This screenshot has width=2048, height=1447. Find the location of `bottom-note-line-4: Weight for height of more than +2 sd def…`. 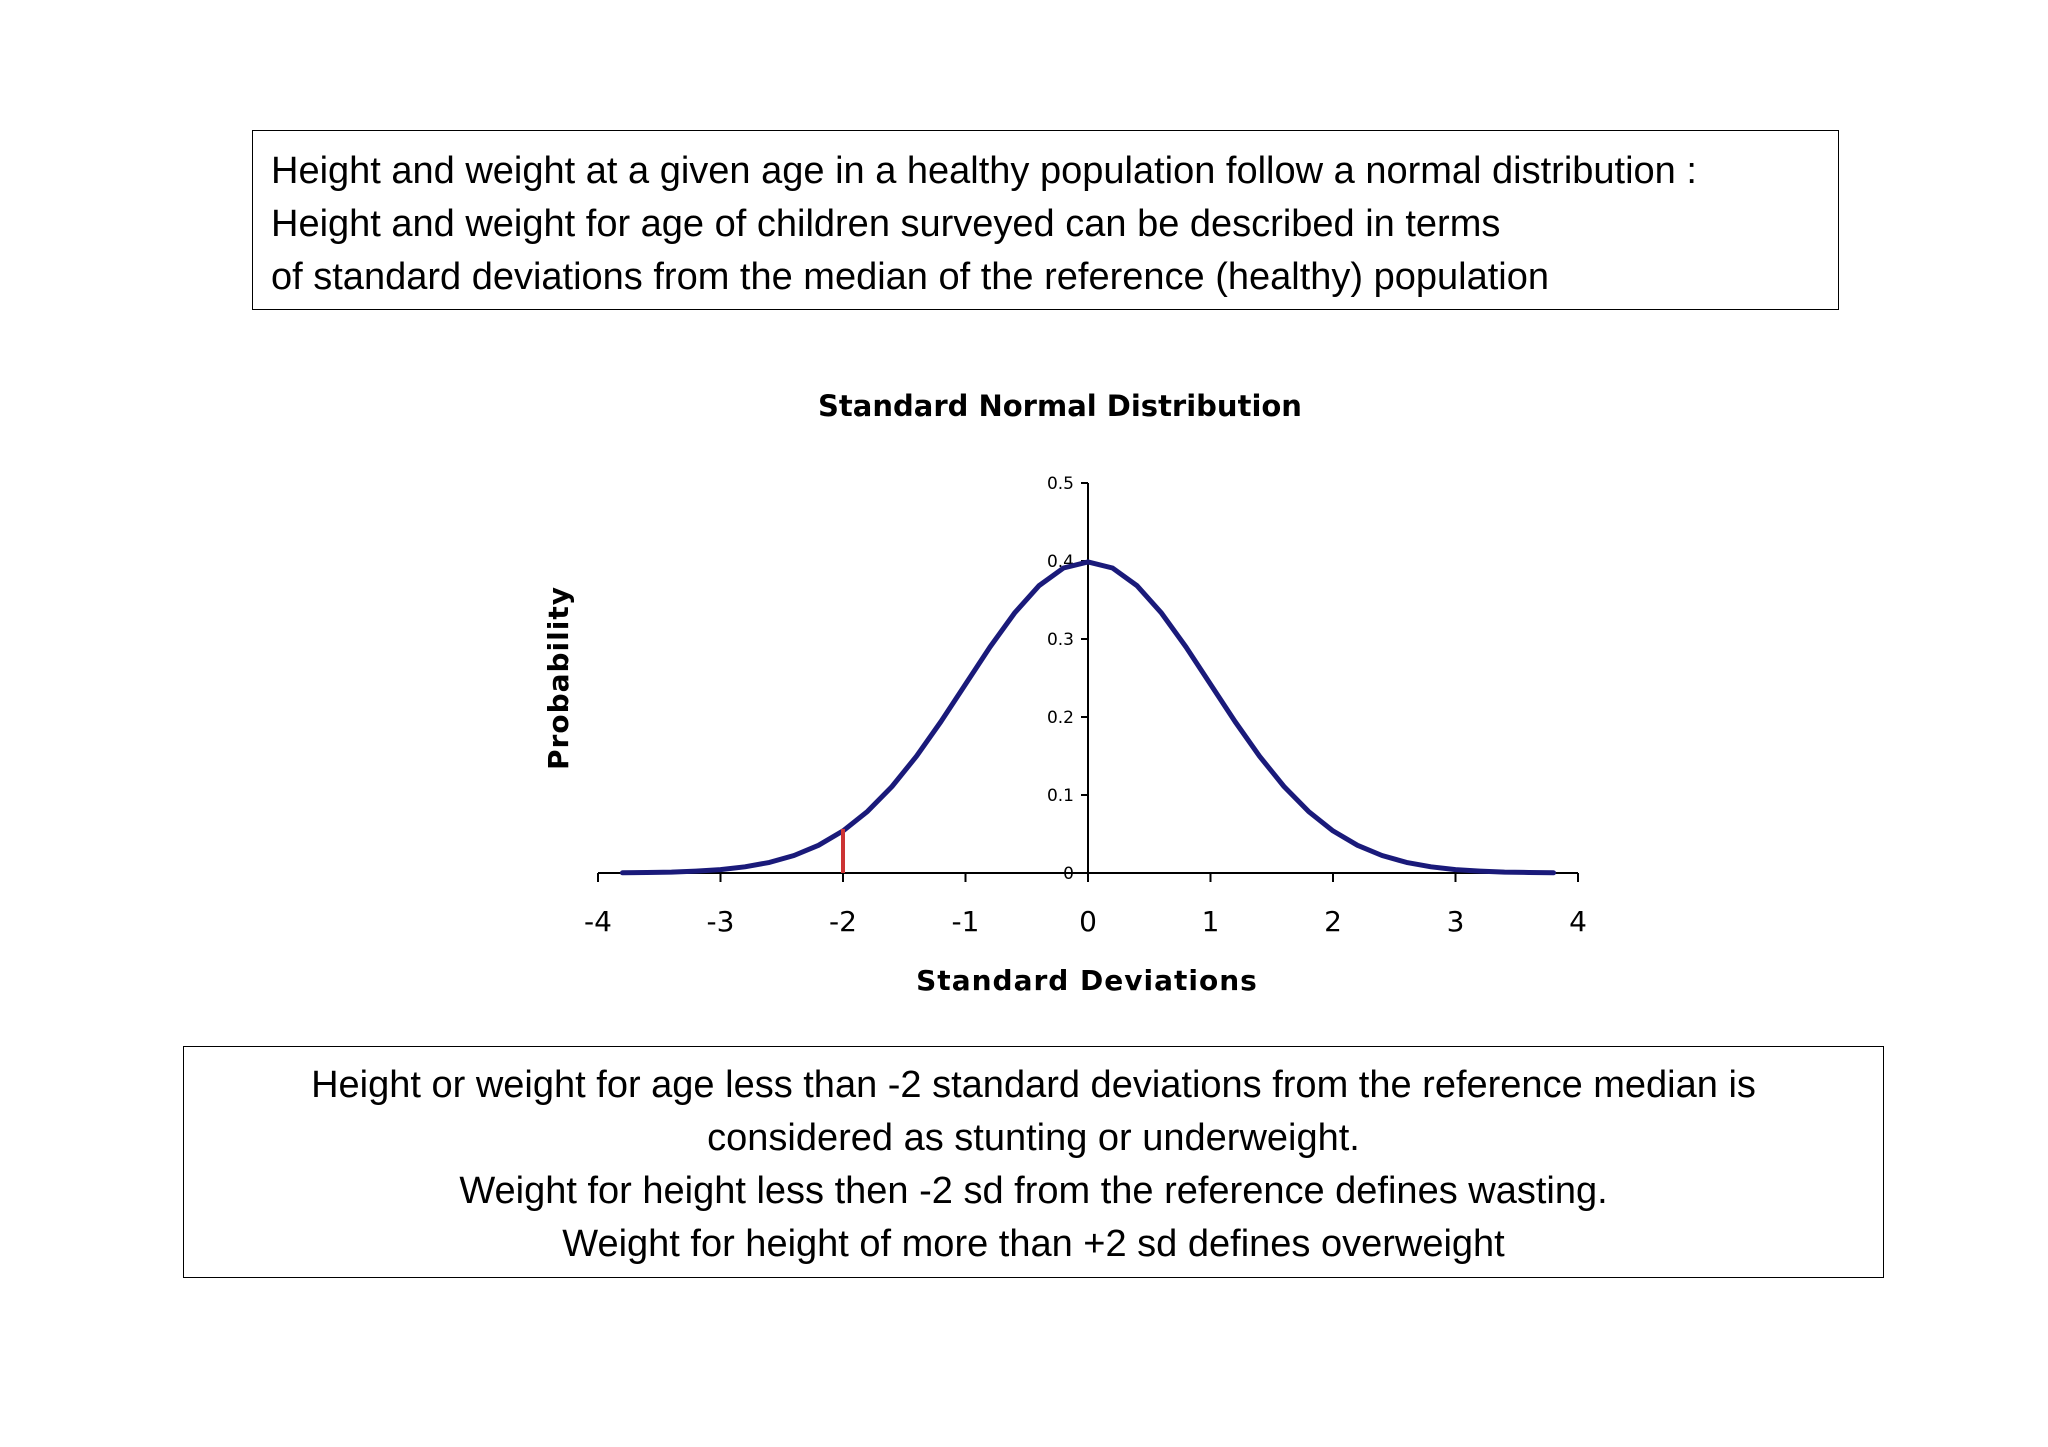

bottom-note-line-4: Weight for height of more than +2 sd def… is located at coordinates (1033, 1244).